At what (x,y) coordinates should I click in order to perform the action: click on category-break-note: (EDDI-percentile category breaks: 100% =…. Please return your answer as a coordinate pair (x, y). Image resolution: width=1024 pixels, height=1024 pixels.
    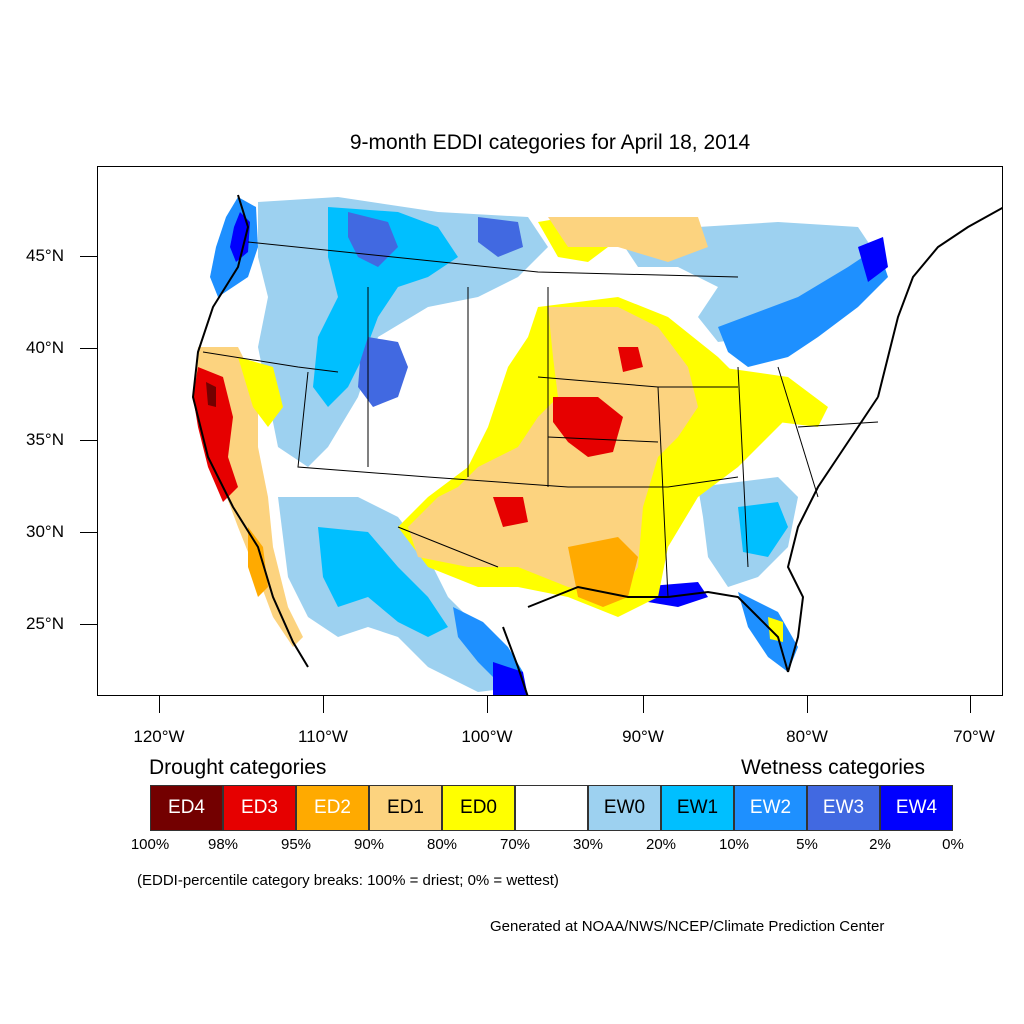
    Looking at the image, I should click on (348, 880).